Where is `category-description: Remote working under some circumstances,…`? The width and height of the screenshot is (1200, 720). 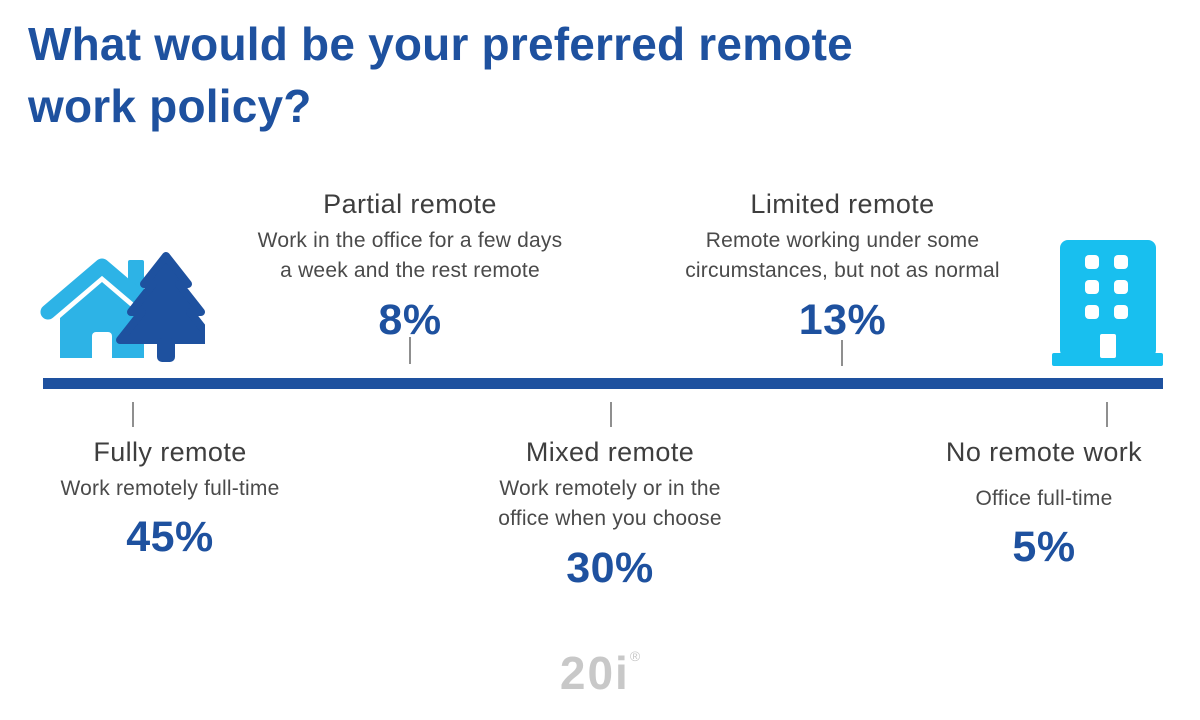
category-description: Remote working under some circumstances,… is located at coordinates (842, 256).